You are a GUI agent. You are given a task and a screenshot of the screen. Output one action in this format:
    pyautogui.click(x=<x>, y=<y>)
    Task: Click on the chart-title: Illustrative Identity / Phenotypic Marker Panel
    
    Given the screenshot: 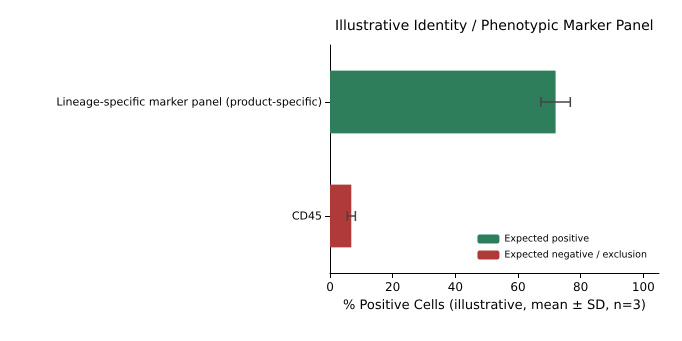 What is the action you would take?
    pyautogui.click(x=494, y=26)
    